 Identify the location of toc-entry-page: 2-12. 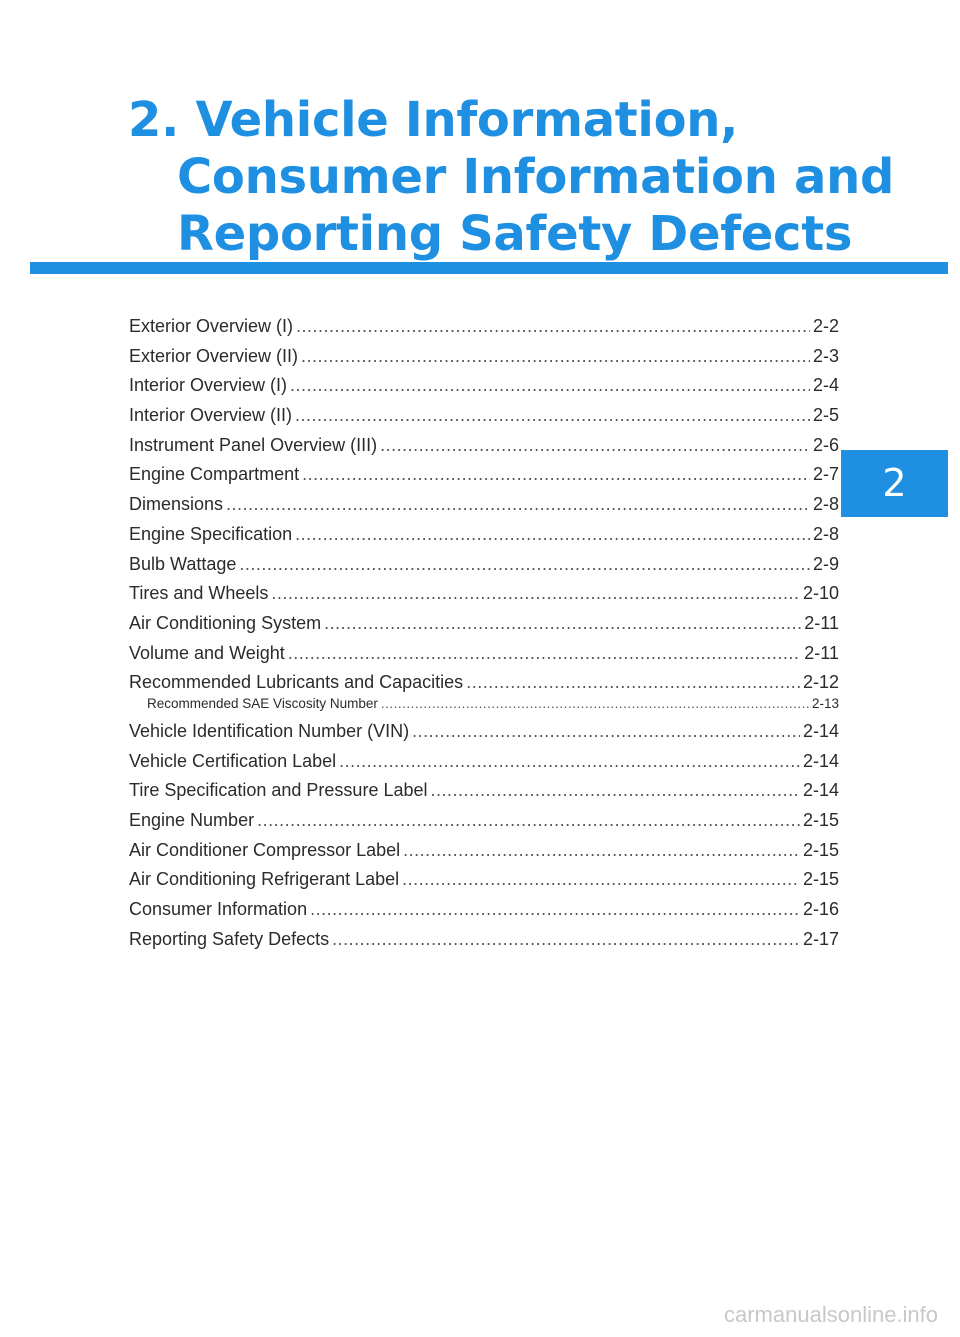
(820, 682).